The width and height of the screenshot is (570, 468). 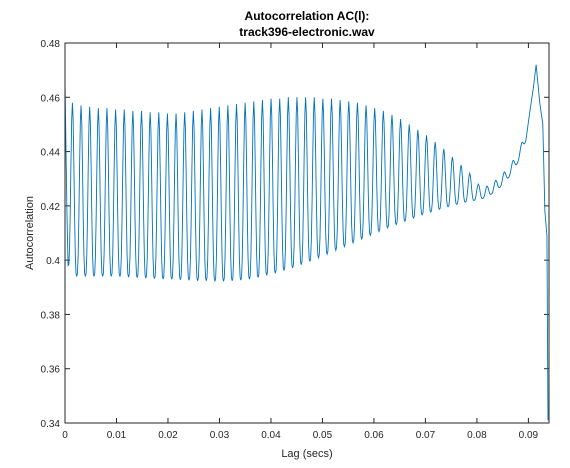 What do you see at coordinates (51, 153) in the screenshot?
I see `y-tick-label: 0.44` at bounding box center [51, 153].